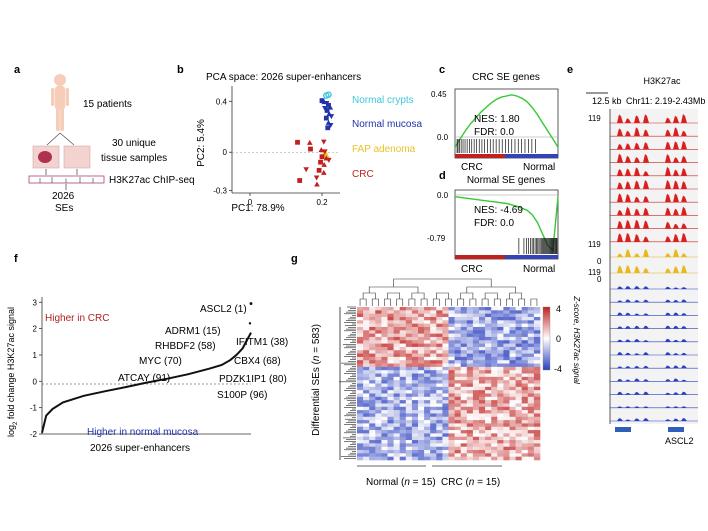 The height and width of the screenshot is (531, 708). What do you see at coordinates (599, 279) in the screenshot?
I see `track-tick-0-b: 0` at bounding box center [599, 279].